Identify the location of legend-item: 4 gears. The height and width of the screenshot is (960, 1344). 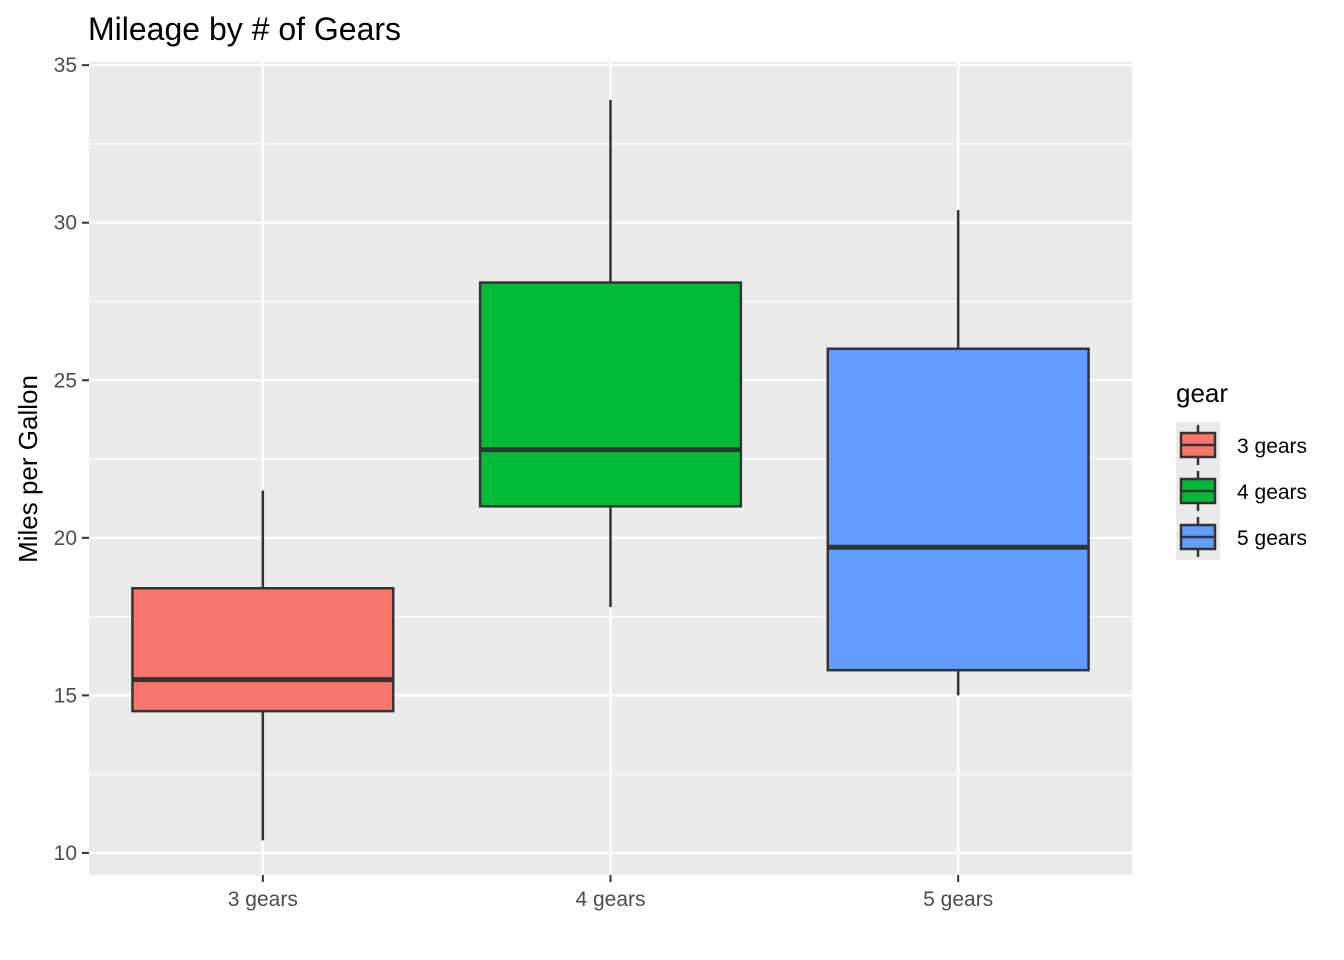
(1243, 491).